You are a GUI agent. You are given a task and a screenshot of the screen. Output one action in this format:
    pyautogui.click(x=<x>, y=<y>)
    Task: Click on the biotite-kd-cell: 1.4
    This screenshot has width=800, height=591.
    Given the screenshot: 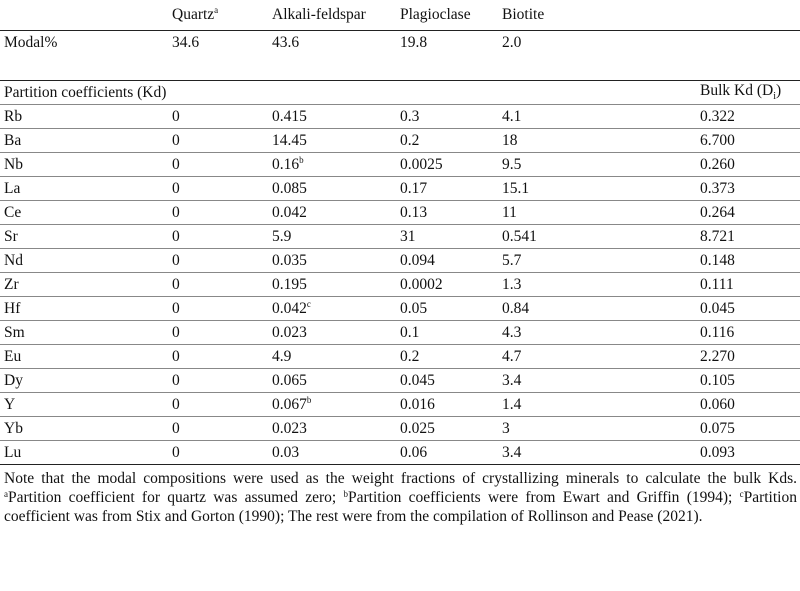 What is the action you would take?
    pyautogui.click(x=597, y=404)
    